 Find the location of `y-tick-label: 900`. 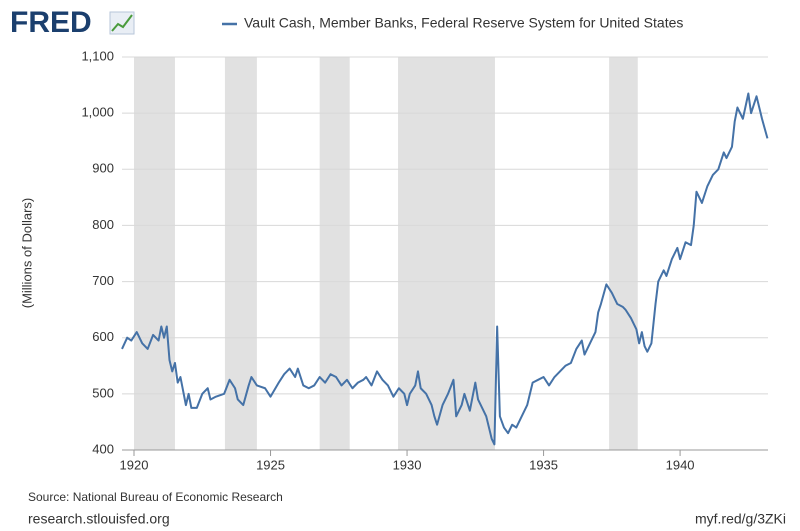

y-tick-label: 900 is located at coordinates (103, 168).